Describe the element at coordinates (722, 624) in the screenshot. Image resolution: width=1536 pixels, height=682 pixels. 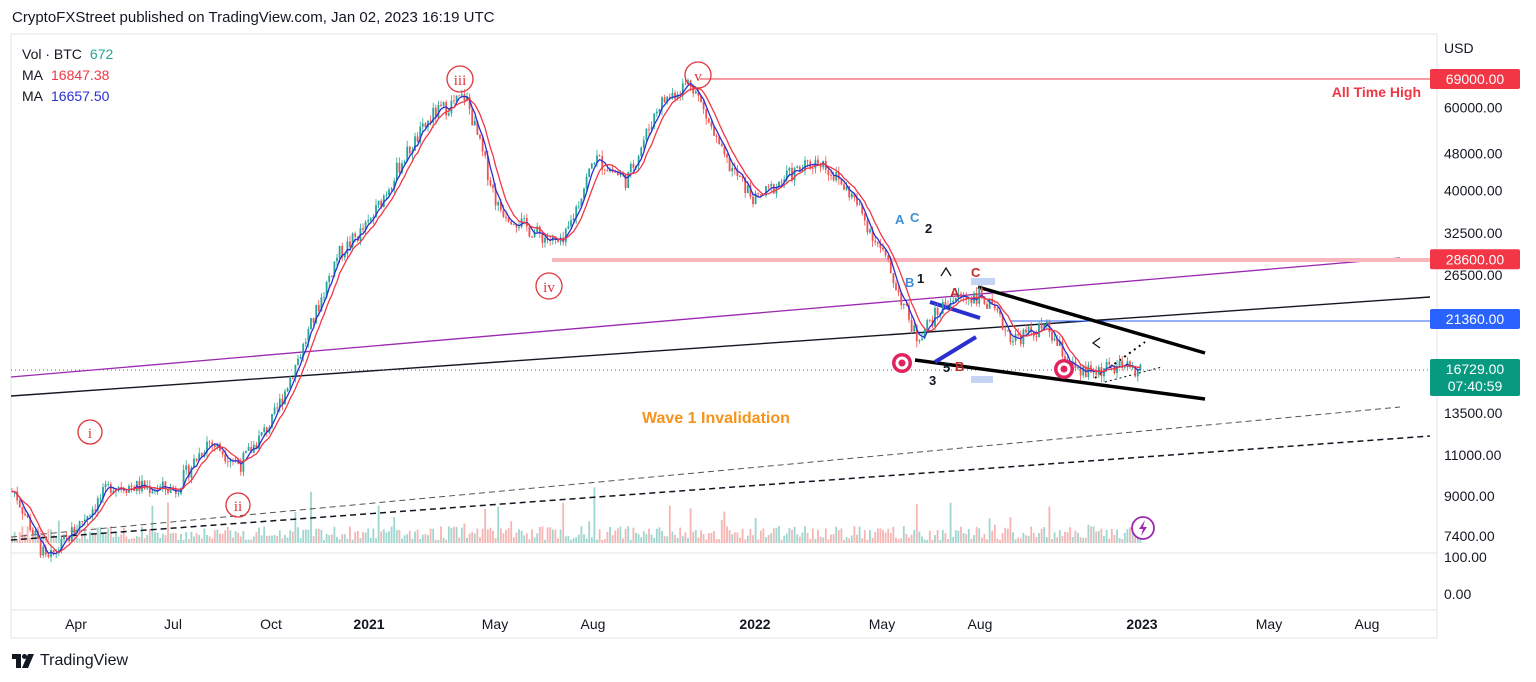
I see `time-axis: Apr Jul Oct 2021 May Aug 2022 May Aug 2023 May Aug` at that location.